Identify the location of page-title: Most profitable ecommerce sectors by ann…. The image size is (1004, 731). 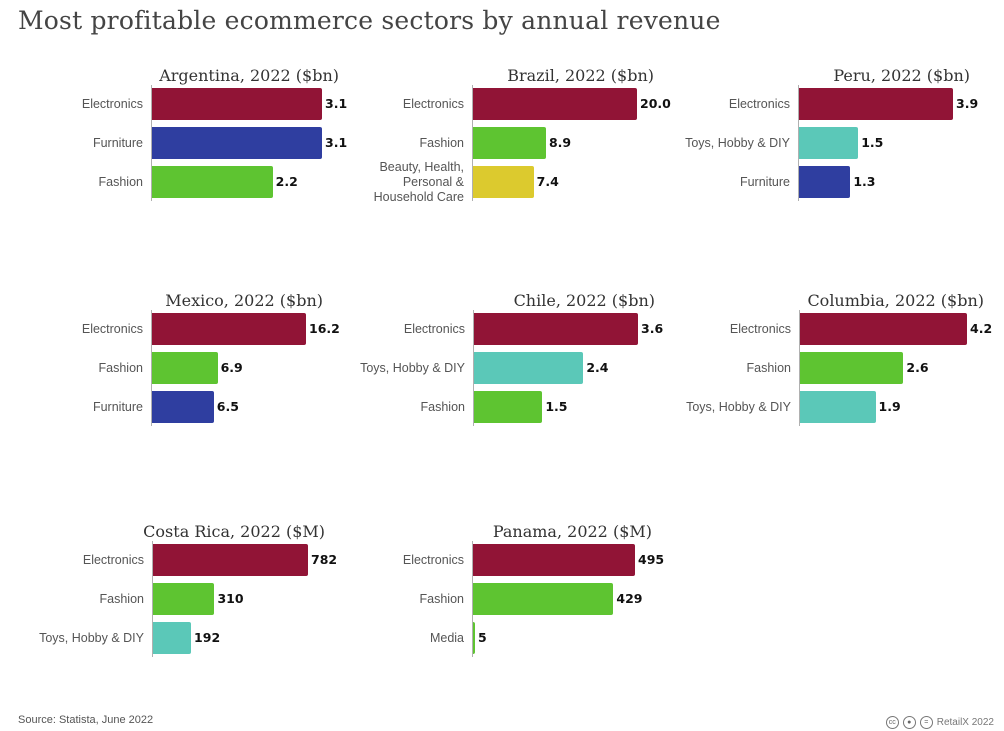
(369, 20).